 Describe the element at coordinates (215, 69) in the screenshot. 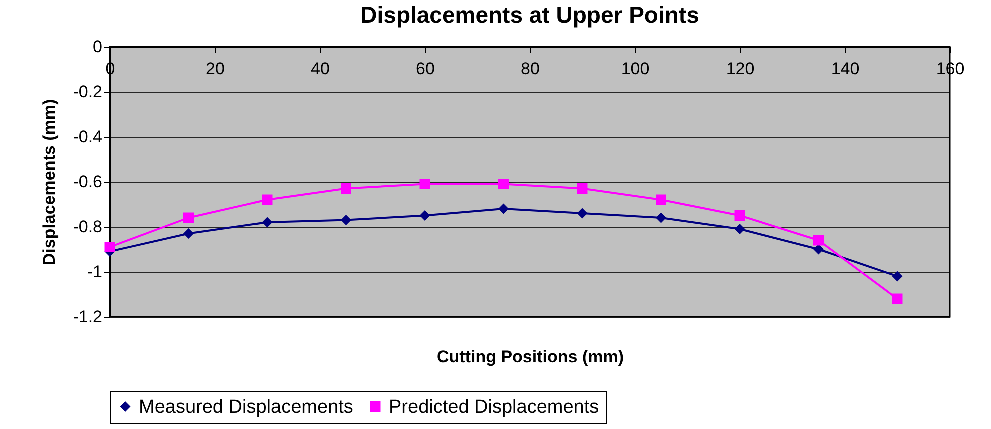

I see `x-tick-label: 20` at that location.